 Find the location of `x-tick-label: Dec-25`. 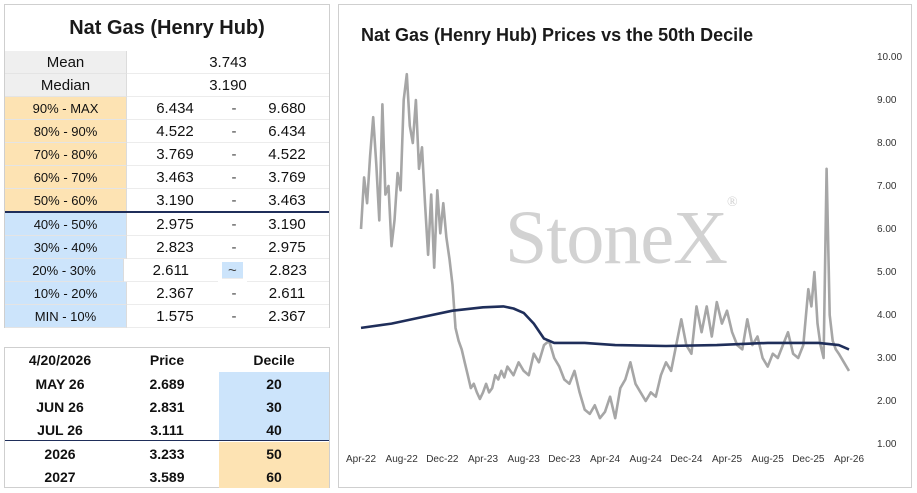

x-tick-label: Dec-25 is located at coordinates (808, 459).